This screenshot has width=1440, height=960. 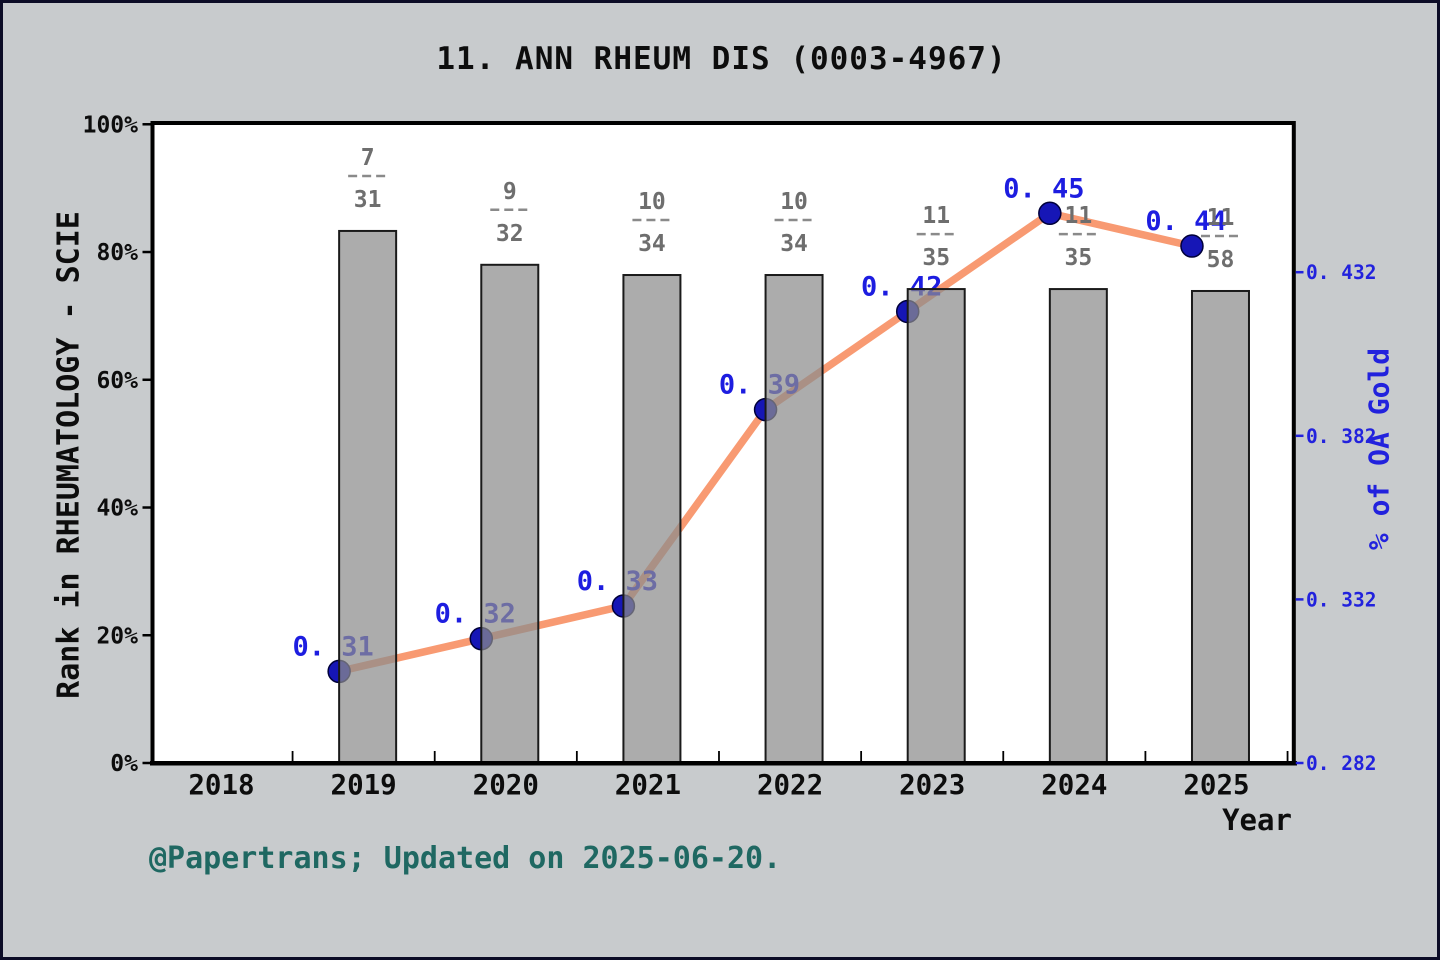 I want to click on left-tick-label-20%: 20%, so click(x=117, y=636).